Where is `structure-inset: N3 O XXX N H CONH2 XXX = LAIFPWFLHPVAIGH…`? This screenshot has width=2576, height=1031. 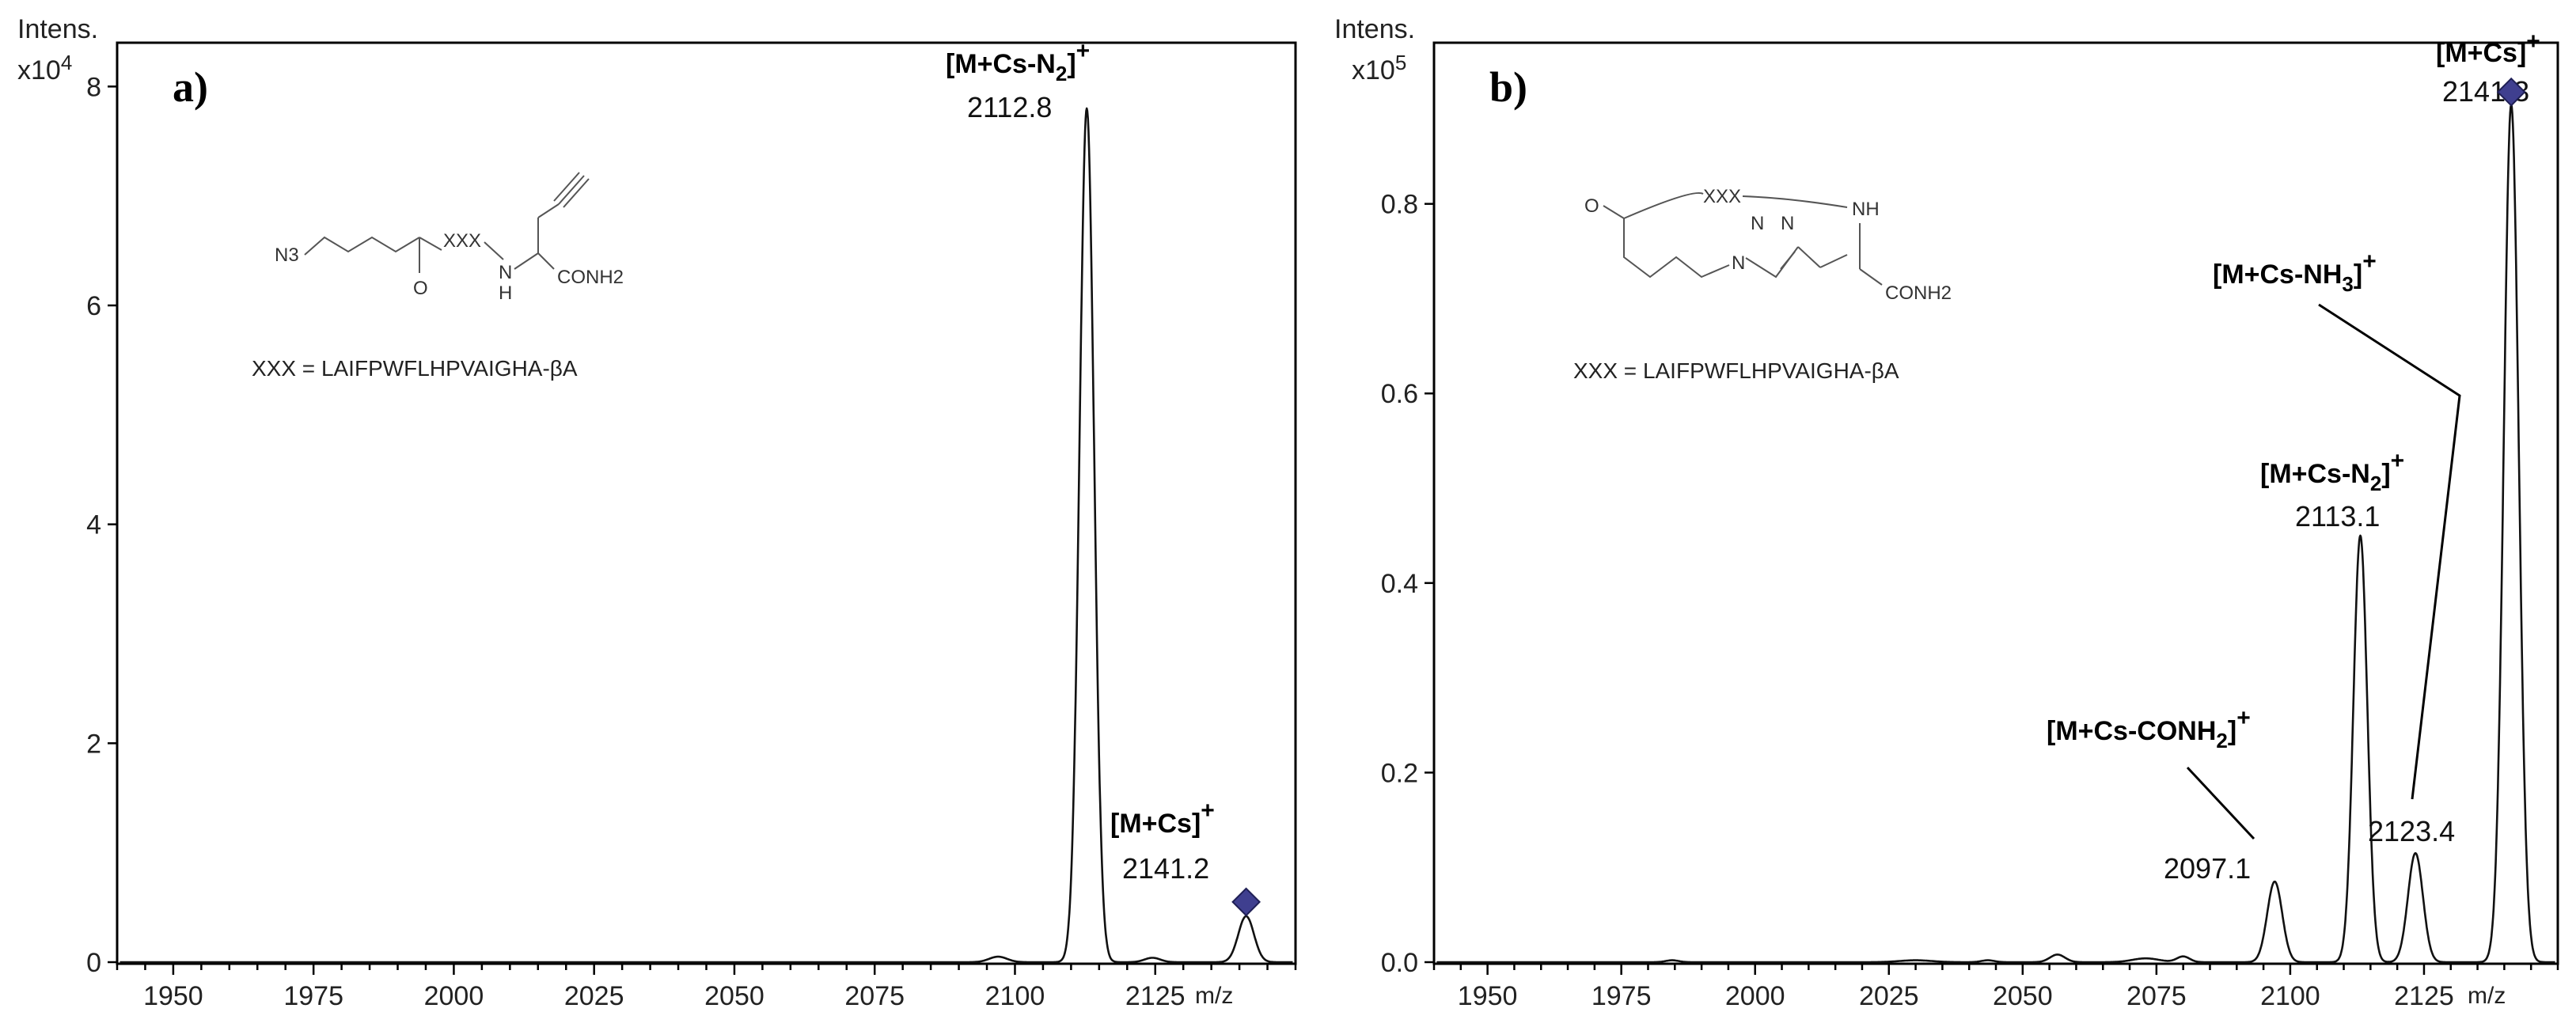 structure-inset: N3 O XXX N H CONH2 XXX = LAIFPWFLHPVAIGH… is located at coordinates (438, 276).